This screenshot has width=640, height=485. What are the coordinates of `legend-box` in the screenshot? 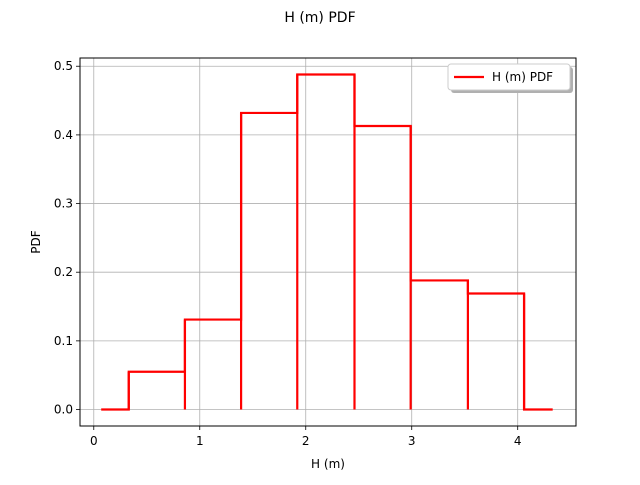 It's located at (509, 77).